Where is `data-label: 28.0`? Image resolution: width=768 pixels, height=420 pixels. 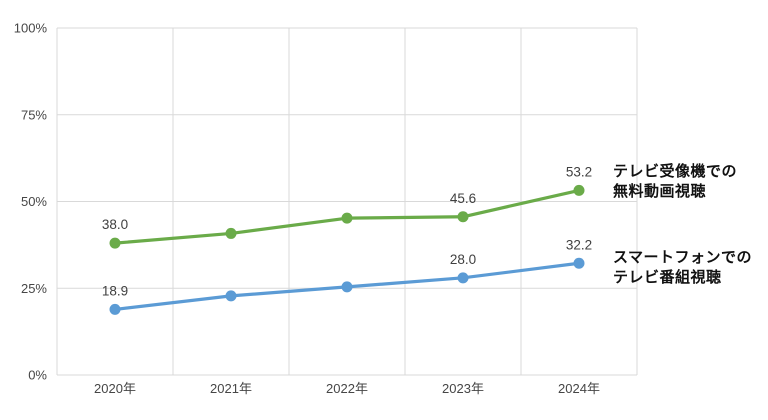 data-label: 28.0 is located at coordinates (463, 259).